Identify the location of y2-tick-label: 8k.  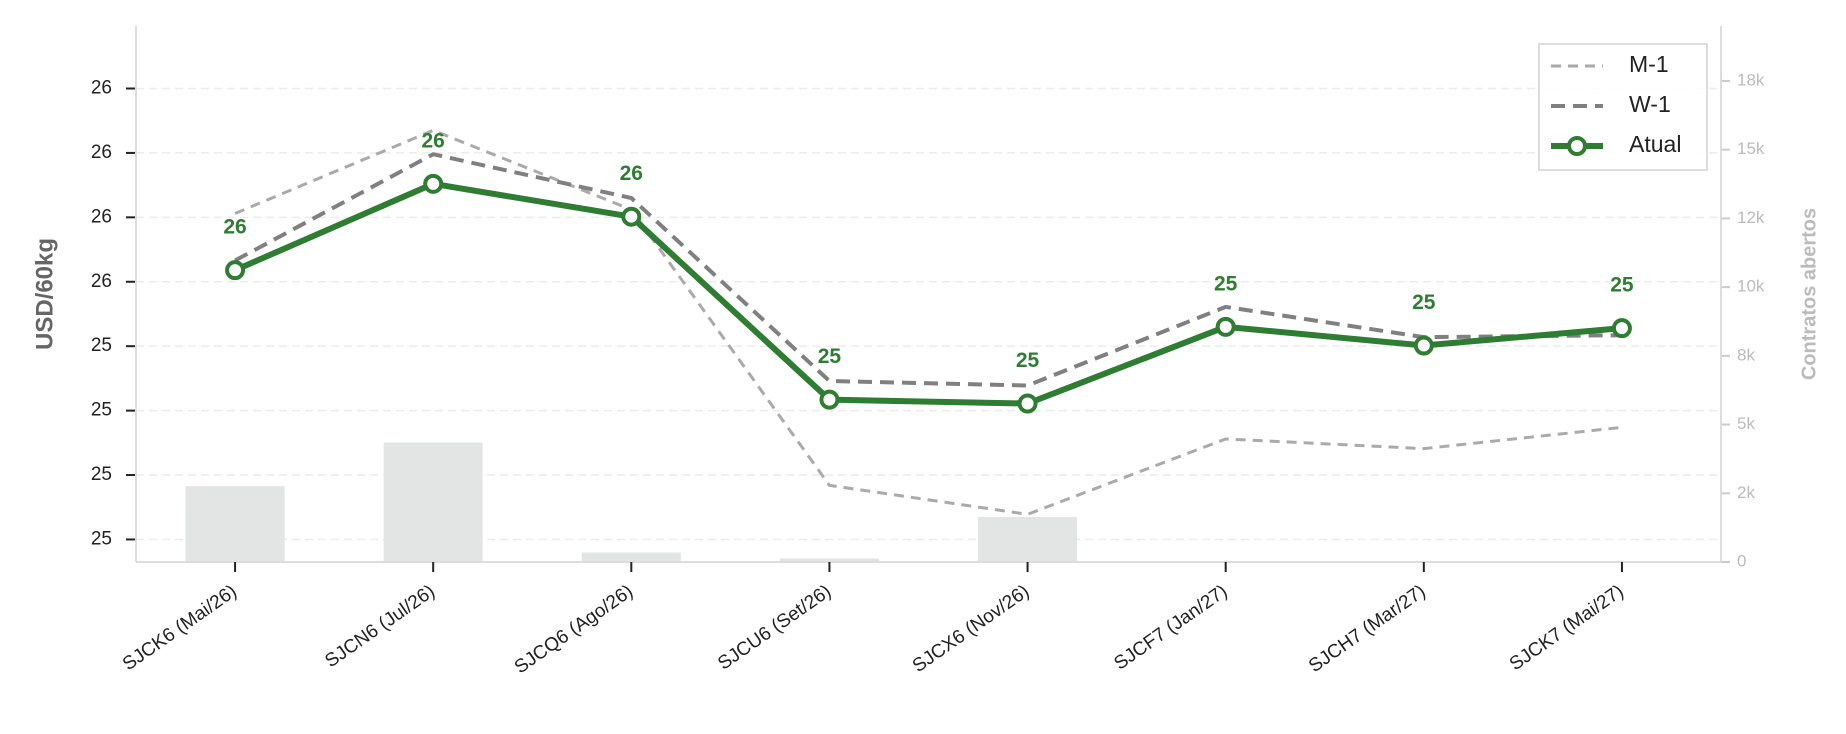
(1746, 354).